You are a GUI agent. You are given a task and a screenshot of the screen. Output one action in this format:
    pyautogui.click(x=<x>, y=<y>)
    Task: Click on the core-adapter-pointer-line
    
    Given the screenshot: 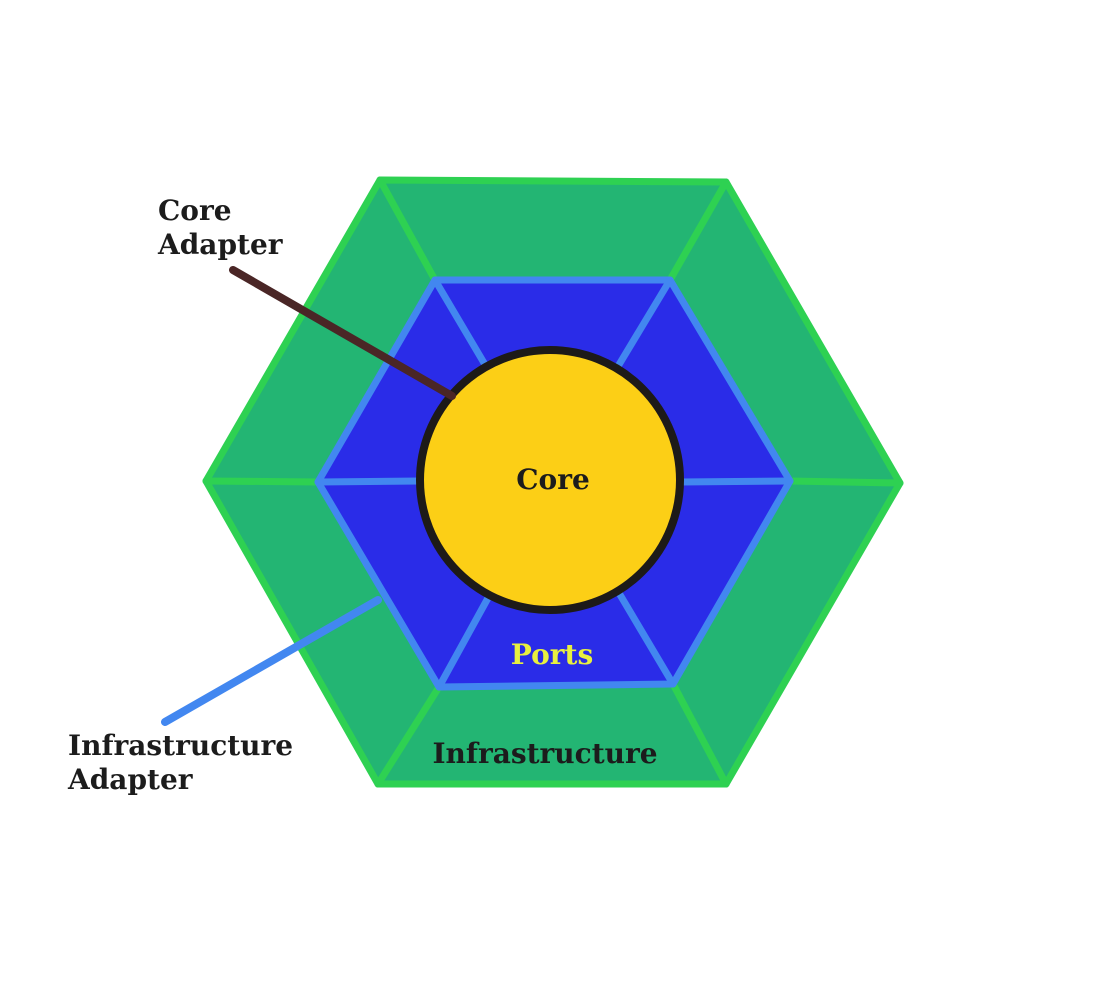 What is the action you would take?
    pyautogui.click(x=342, y=333)
    